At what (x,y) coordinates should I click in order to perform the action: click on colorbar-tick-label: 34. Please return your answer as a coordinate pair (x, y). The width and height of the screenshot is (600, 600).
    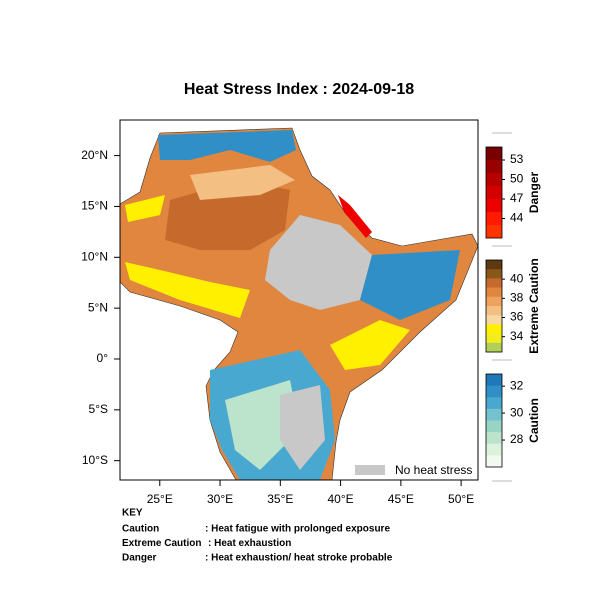
    Looking at the image, I should click on (517, 336).